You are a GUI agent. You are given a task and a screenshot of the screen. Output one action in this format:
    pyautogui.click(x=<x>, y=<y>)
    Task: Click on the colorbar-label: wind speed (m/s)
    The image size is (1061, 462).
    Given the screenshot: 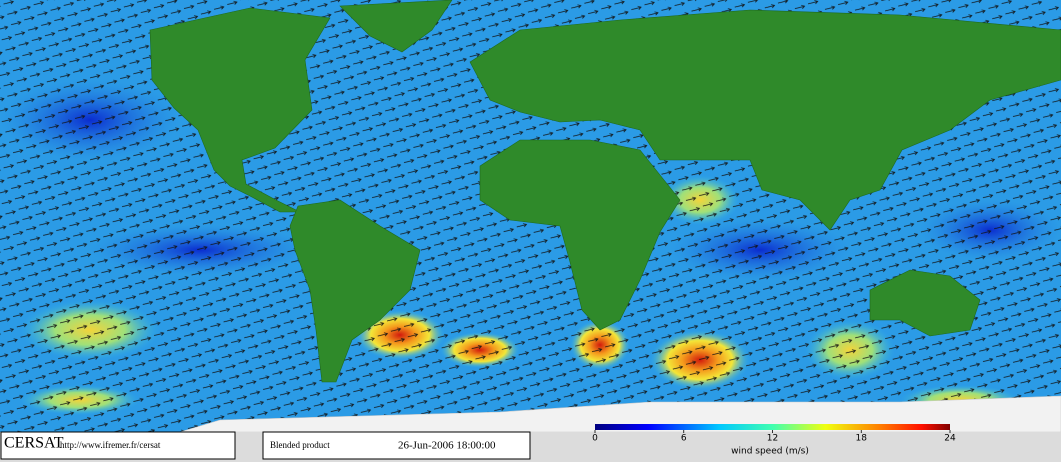 What is the action you would take?
    pyautogui.click(x=770, y=452)
    